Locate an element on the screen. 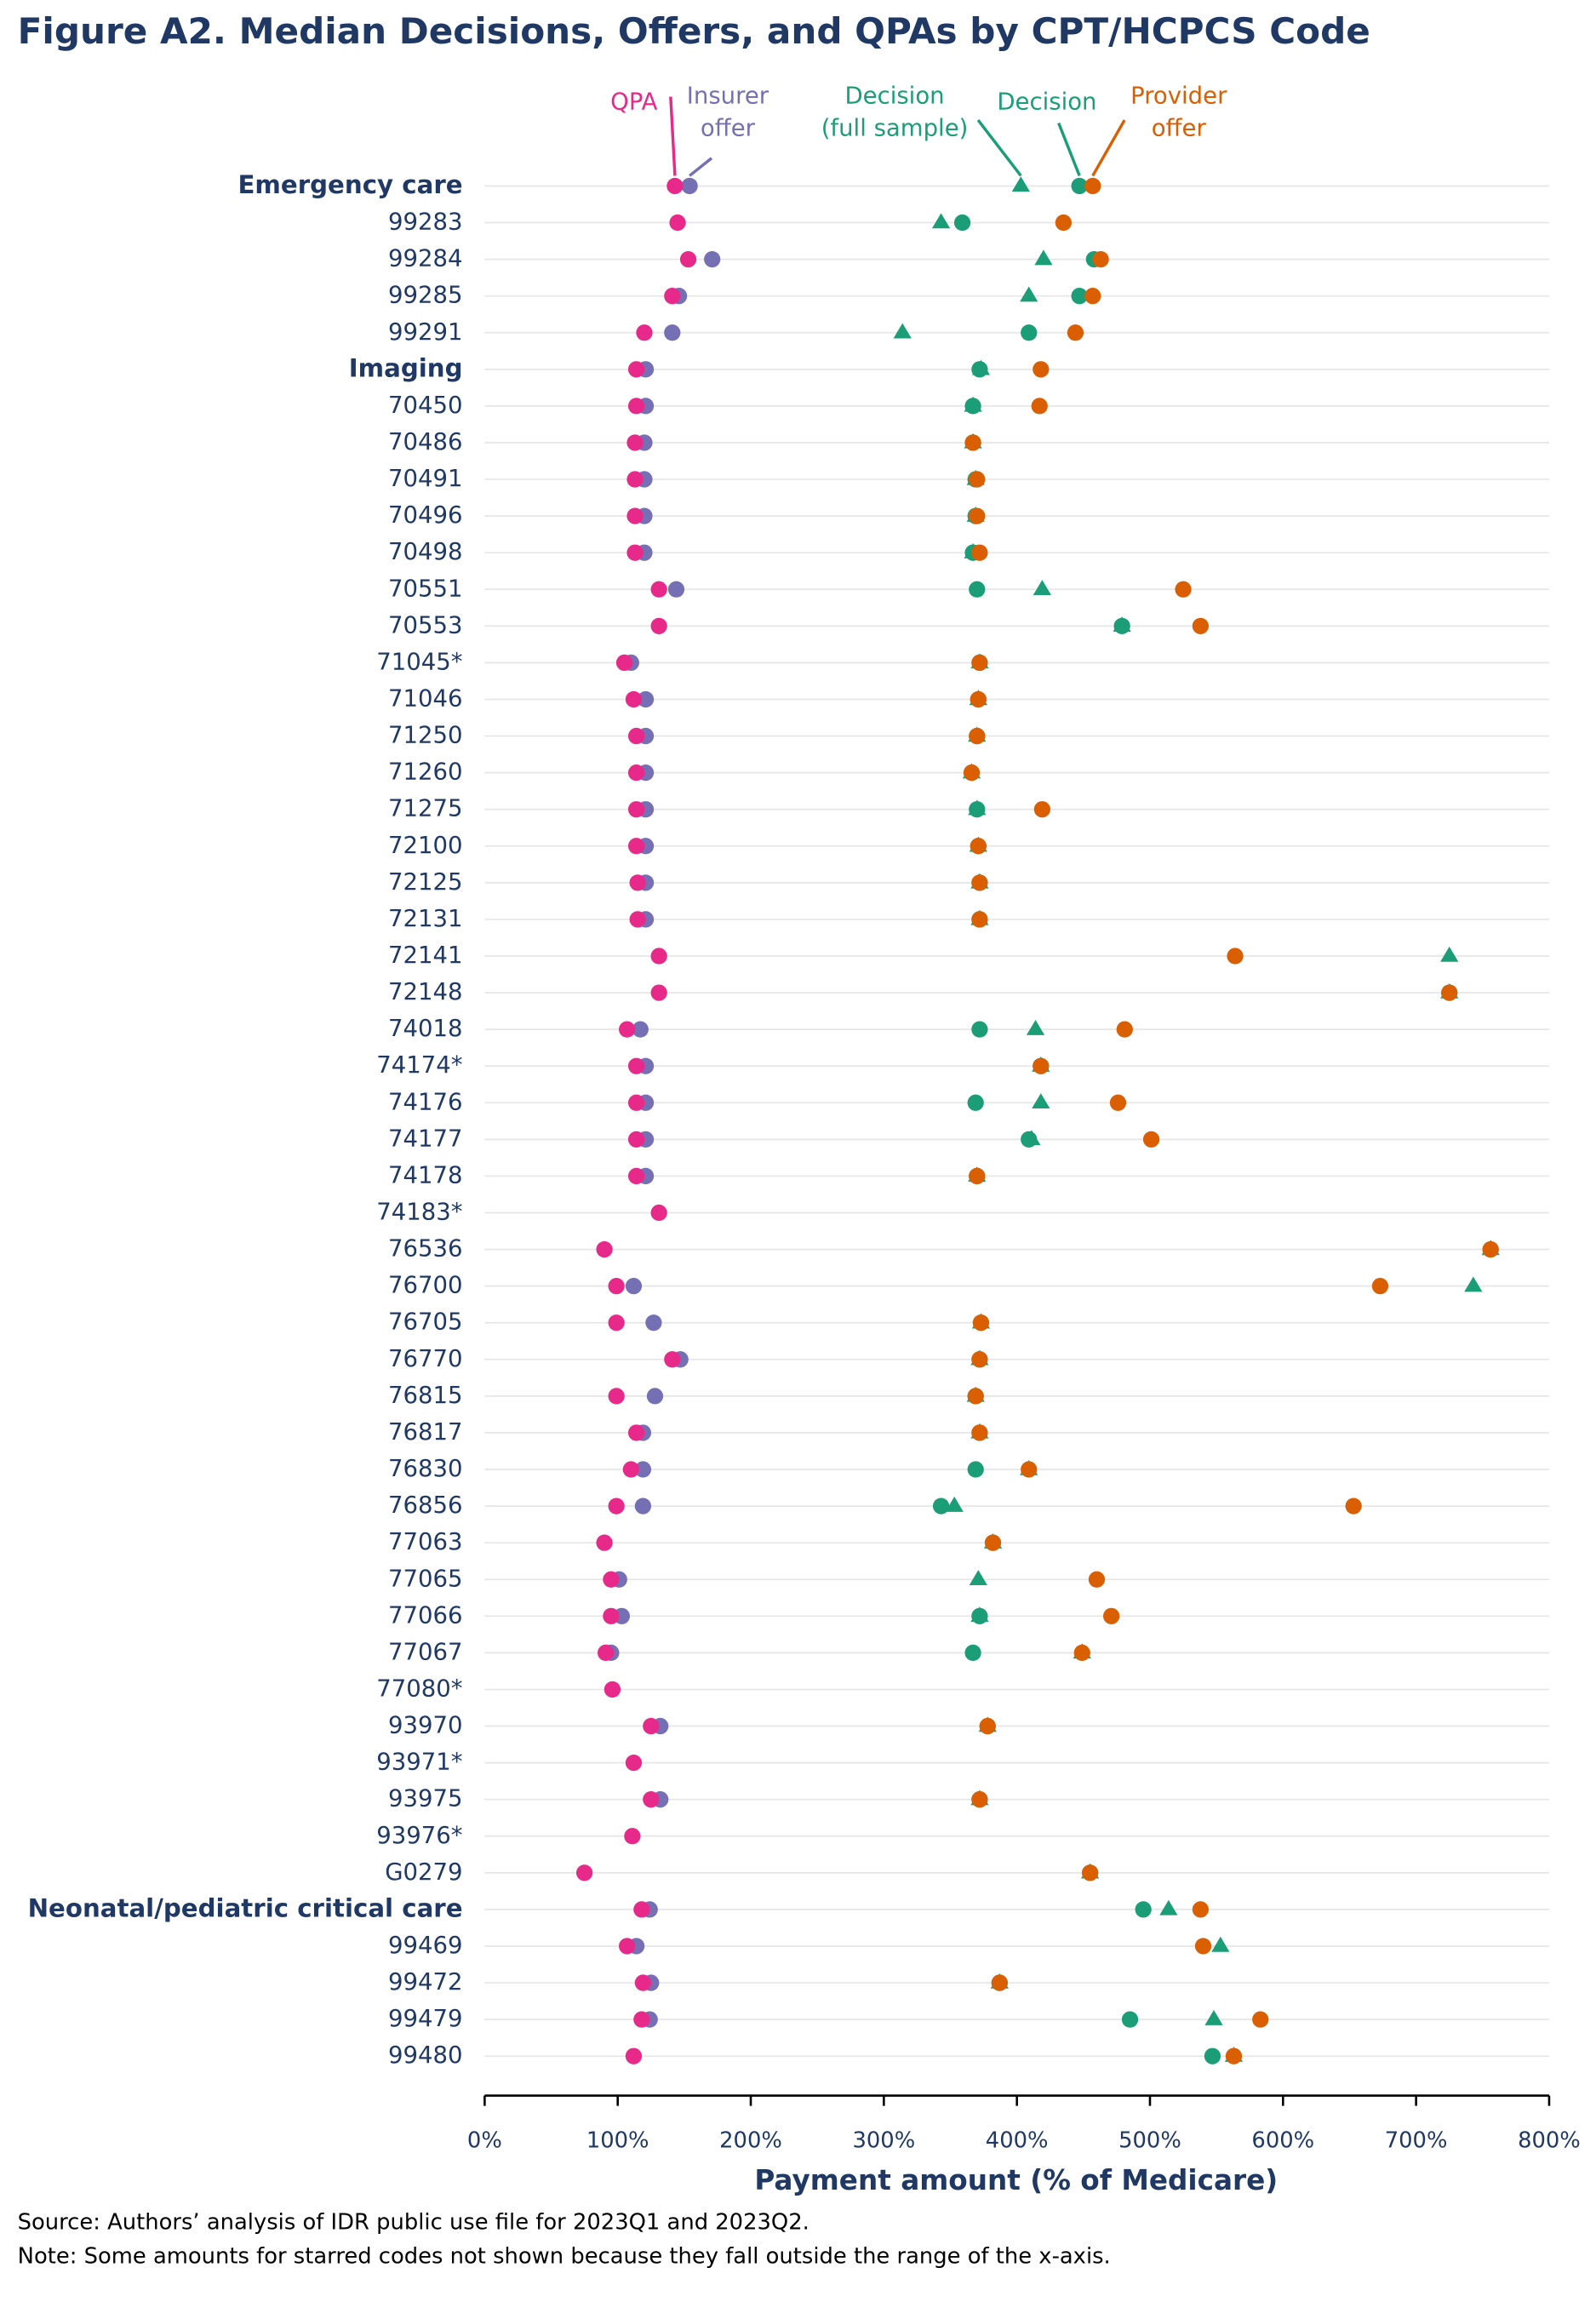 The height and width of the screenshot is (2302, 1596). y-tick-label: 93971* is located at coordinates (419, 1762).